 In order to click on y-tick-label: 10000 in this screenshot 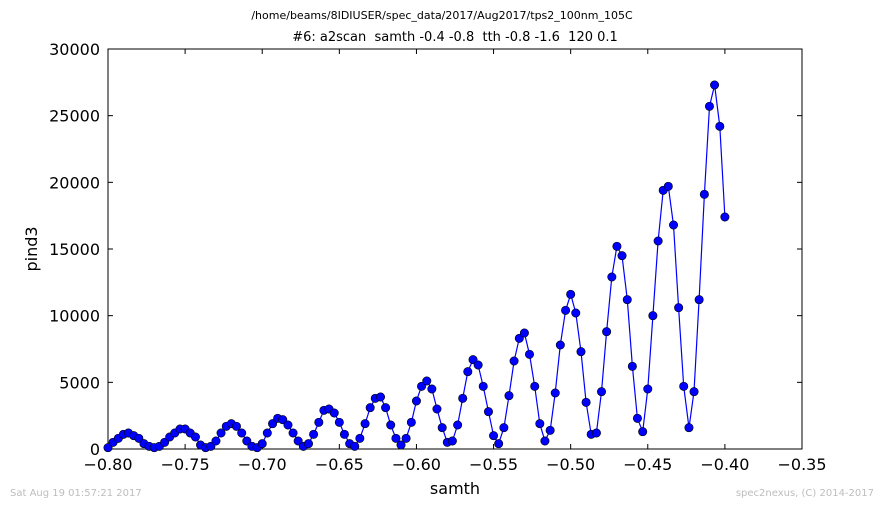, I will do `click(74, 316)`.